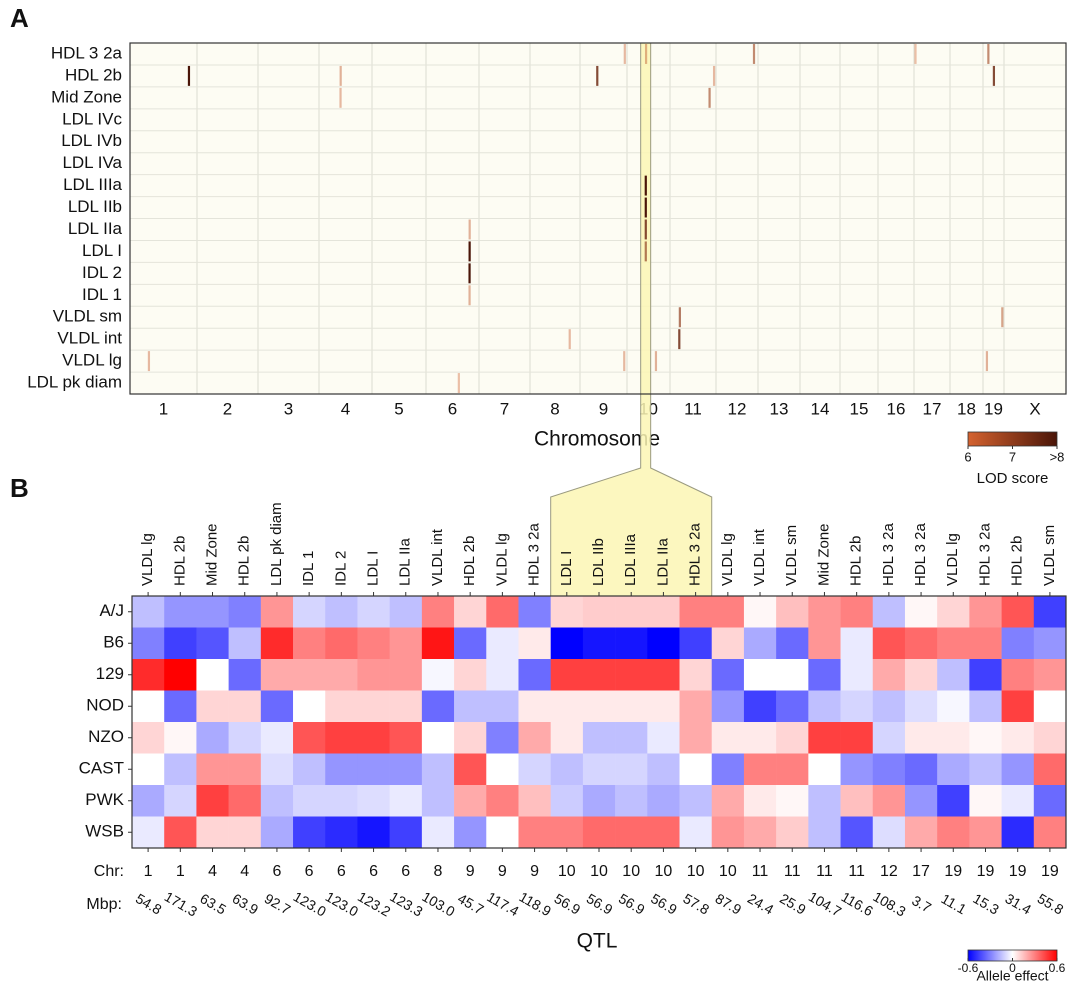 The width and height of the screenshot is (1068, 984). I want to click on colorbar-tick-label: -0.6, so click(968, 968).